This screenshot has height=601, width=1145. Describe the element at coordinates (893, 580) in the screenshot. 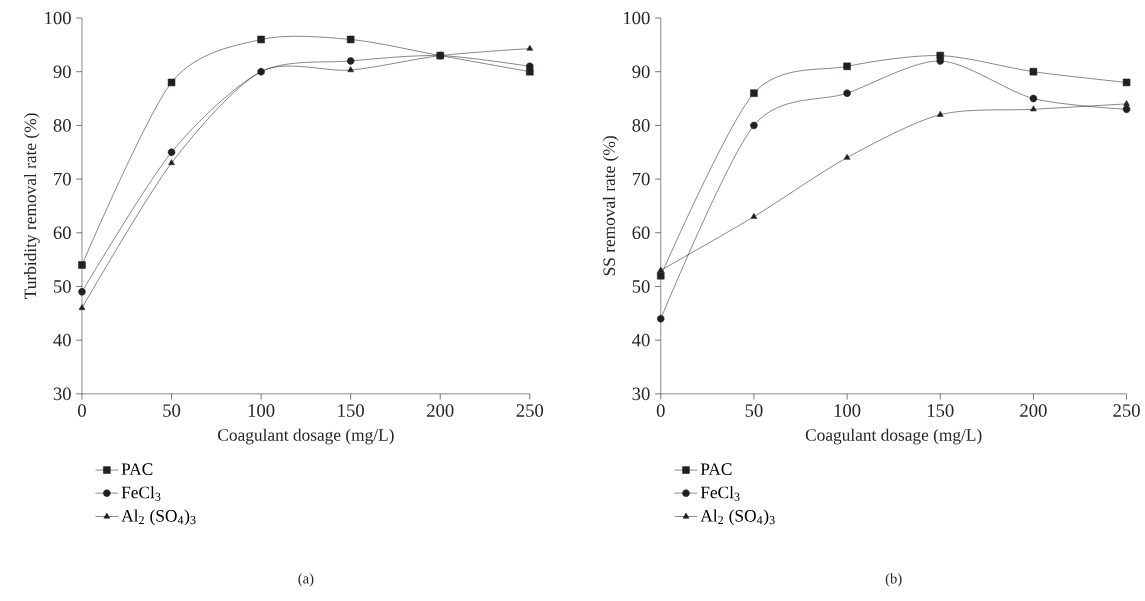

I see `text: (b)` at that location.